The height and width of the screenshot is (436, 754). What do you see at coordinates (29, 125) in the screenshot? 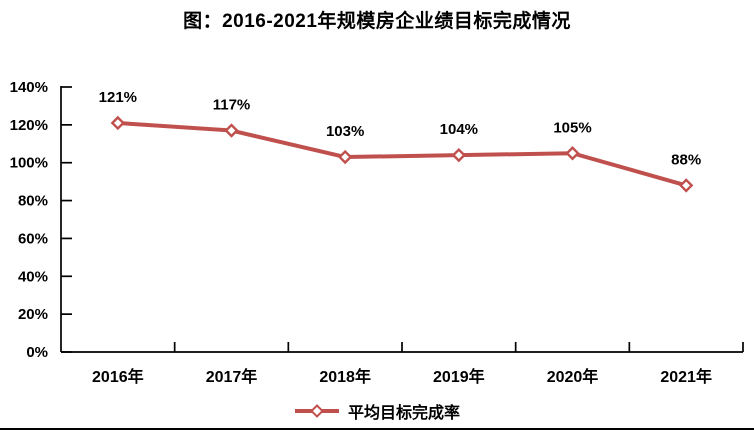
I see `y-axis-tick-label: 120%` at bounding box center [29, 125].